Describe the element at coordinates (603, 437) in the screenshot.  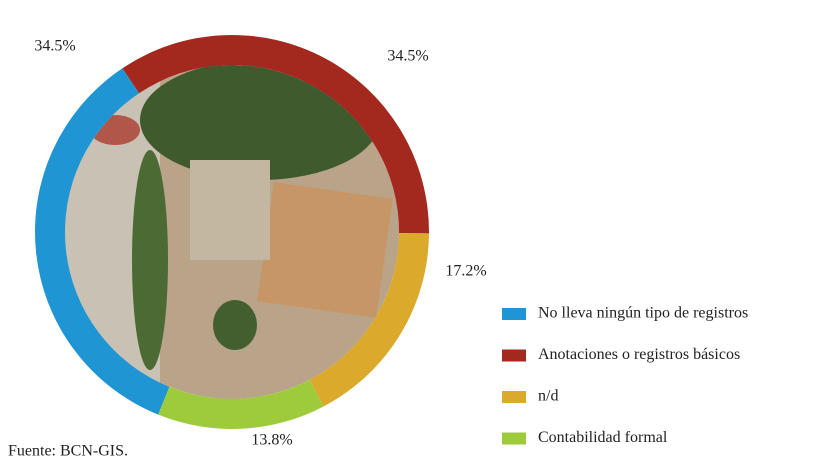
I see `legend-label: Contabilidad formal` at that location.